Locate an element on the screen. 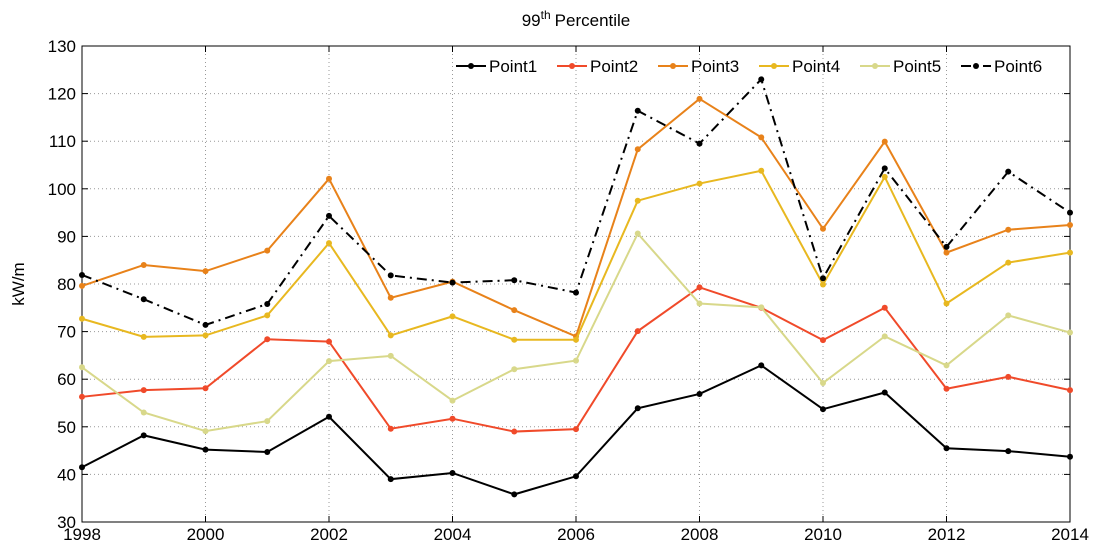 The height and width of the screenshot is (559, 1097). x-tick-label: 2010 is located at coordinates (823, 534).